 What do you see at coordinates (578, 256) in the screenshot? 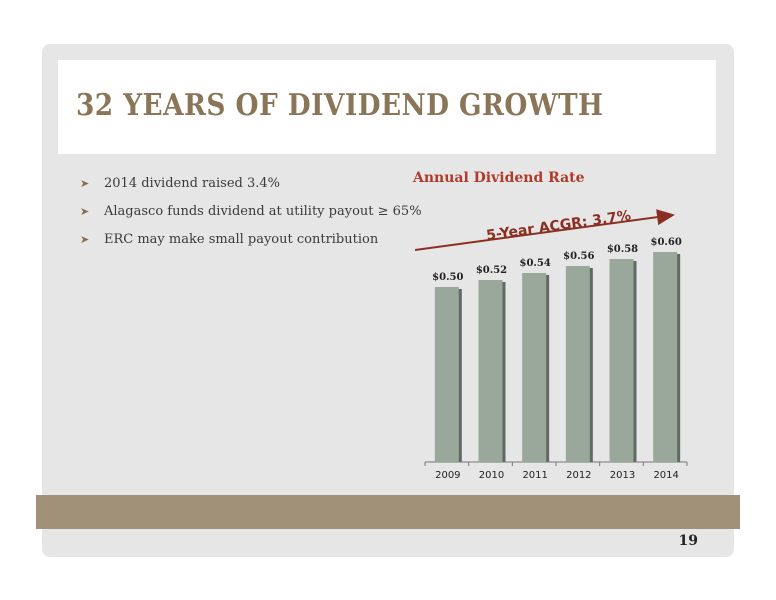
I see `data-label: $0.56` at bounding box center [578, 256].